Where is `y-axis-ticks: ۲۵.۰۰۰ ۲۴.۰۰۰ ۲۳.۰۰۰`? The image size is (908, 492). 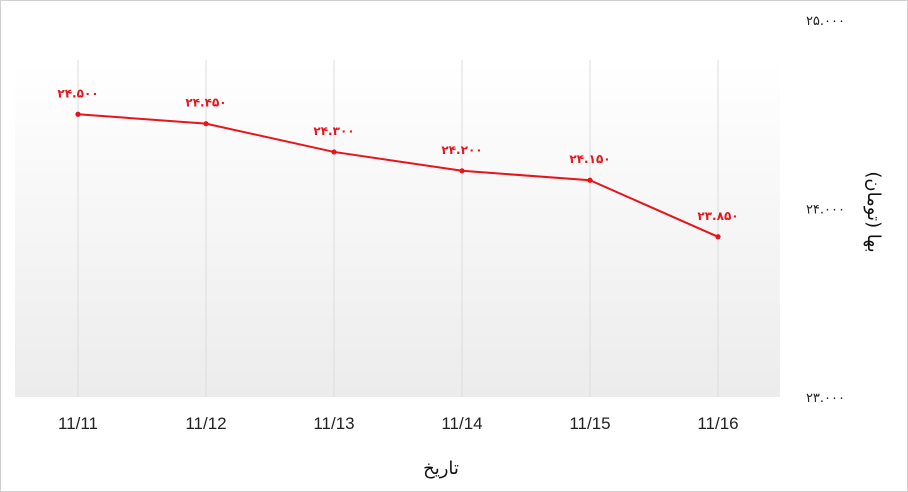 y-axis-ticks: ۲۵.۰۰۰ ۲۴.۰۰۰ ۲۳.۰۰۰ is located at coordinates (825, 210).